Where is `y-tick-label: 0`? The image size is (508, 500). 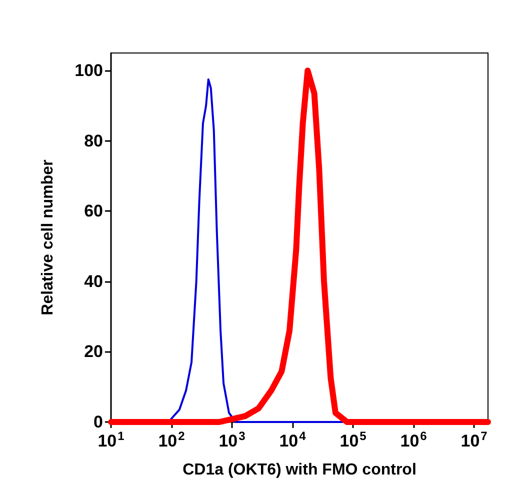 y-tick-label: 0 is located at coordinates (98, 422).